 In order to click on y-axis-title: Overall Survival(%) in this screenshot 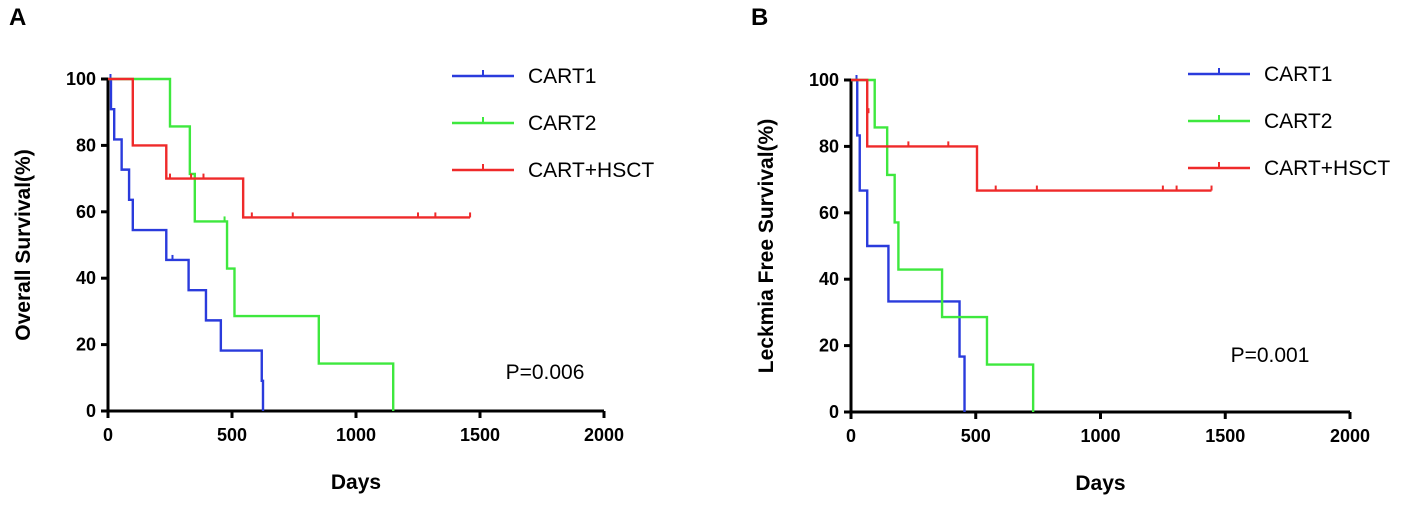, I will do `click(23, 244)`.